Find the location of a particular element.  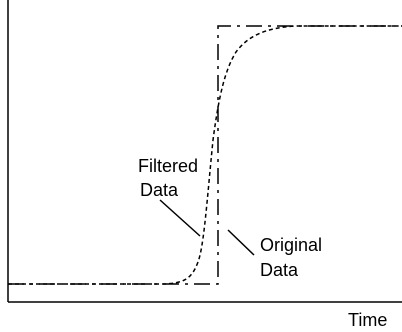

filtered-label-line2: Data is located at coordinates (159, 190).